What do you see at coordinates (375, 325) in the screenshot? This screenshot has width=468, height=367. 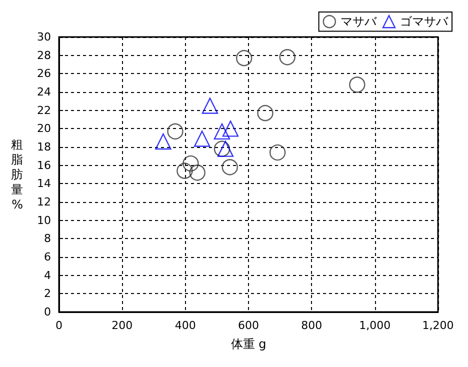 I see `x-tick-label: 1,000` at bounding box center [375, 325].